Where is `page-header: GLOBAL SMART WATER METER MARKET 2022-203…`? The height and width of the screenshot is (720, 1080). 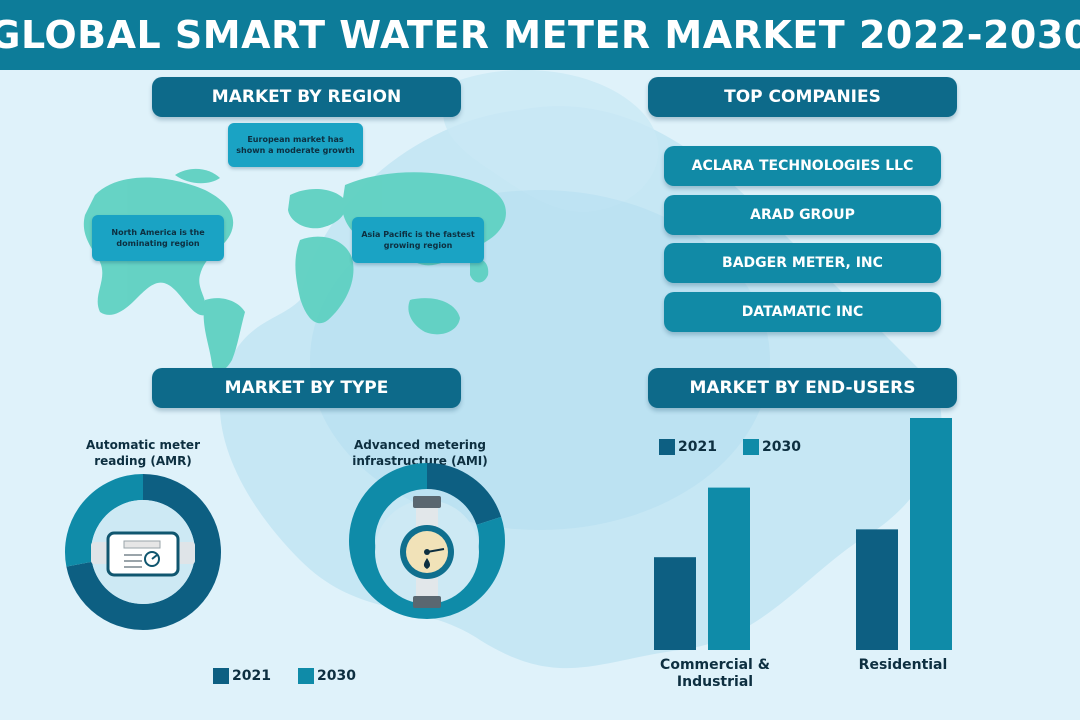 page-header: GLOBAL SMART WATER METER MARKET 2022-203… is located at coordinates (540, 35).